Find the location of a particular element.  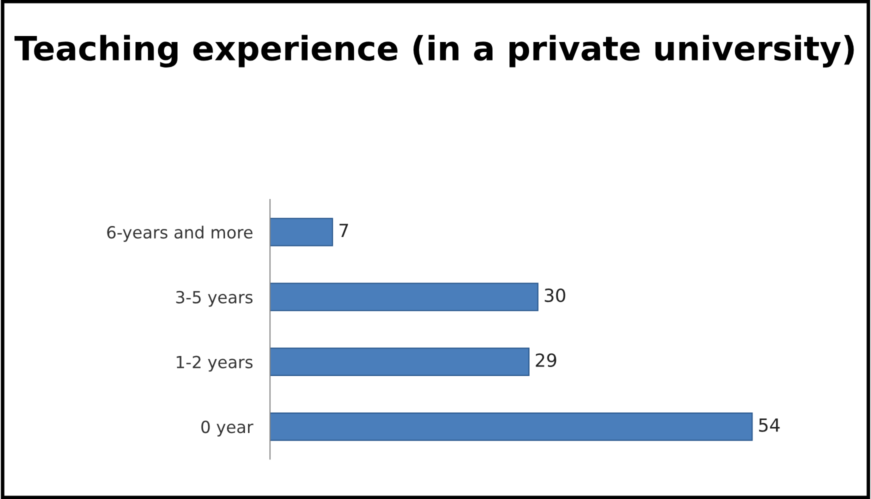

data-label: 54 is located at coordinates (769, 425).